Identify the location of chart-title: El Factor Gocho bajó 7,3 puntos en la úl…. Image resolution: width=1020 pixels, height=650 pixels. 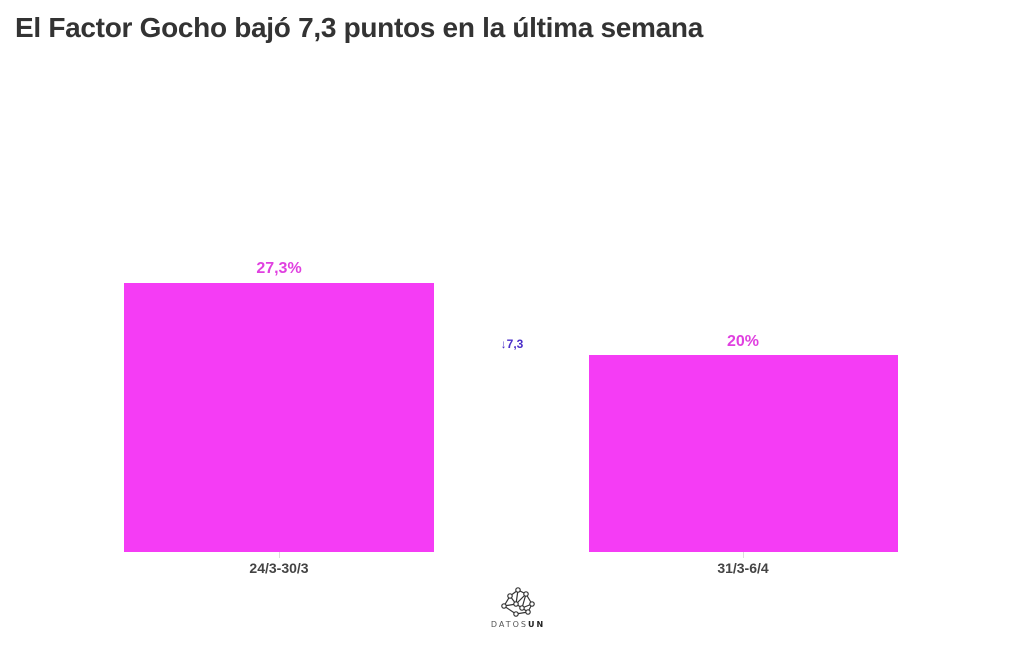
(359, 27).